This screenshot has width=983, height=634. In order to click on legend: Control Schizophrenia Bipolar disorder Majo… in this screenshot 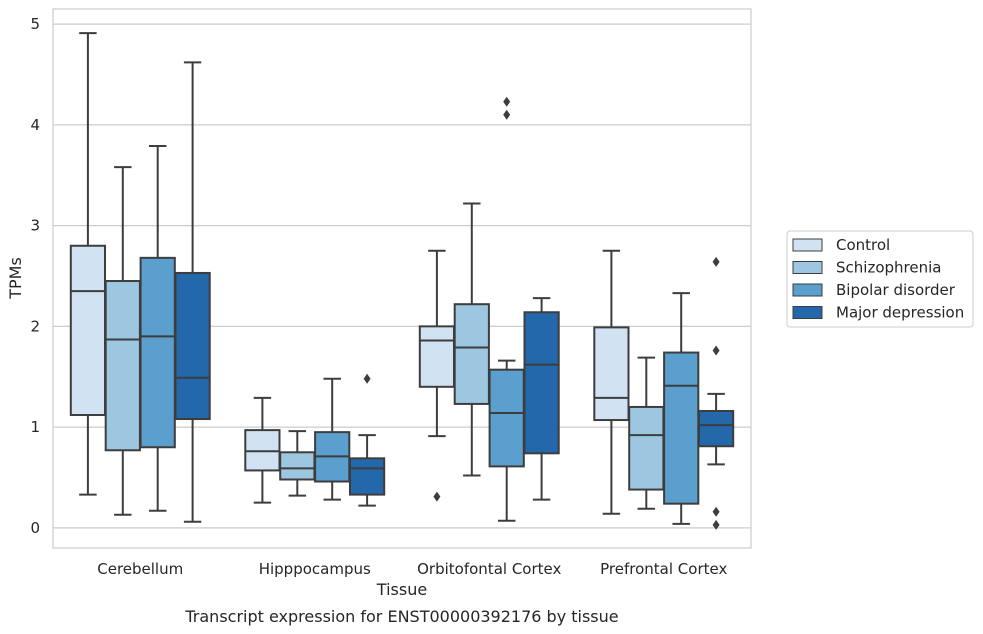, I will do `click(880, 279)`.